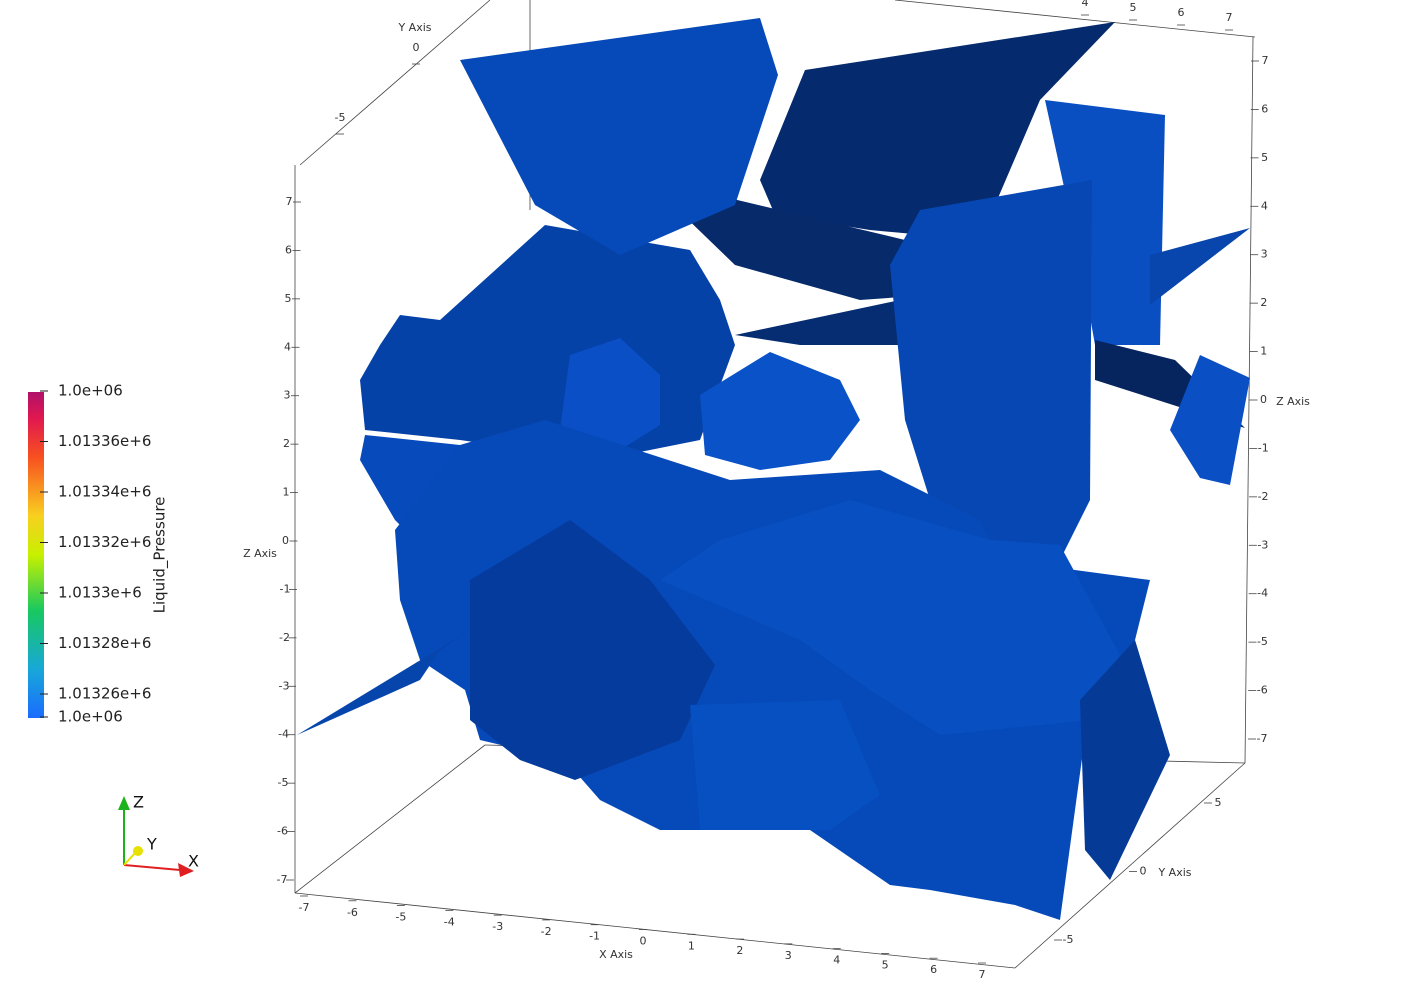 This screenshot has width=1404, height=988. Describe the element at coordinates (160, 555) in the screenshot. I see `legend-title: Liquid_Pressure` at that location.